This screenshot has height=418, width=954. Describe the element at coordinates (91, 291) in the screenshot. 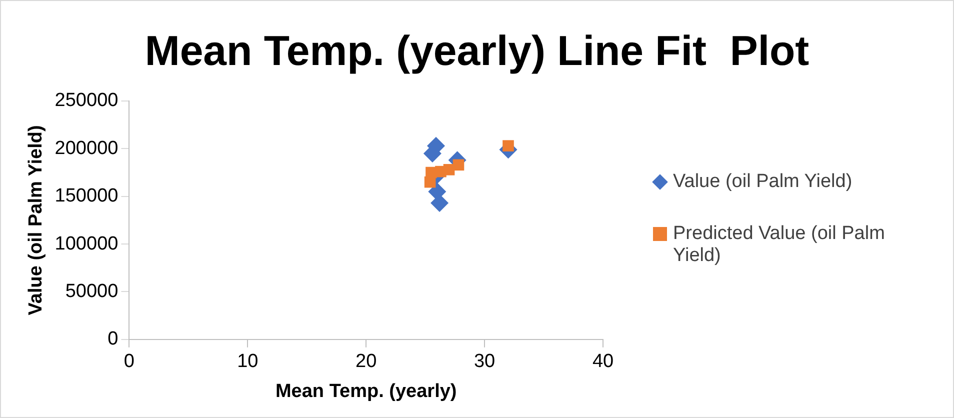

I see `y-tick-label: 50000` at that location.